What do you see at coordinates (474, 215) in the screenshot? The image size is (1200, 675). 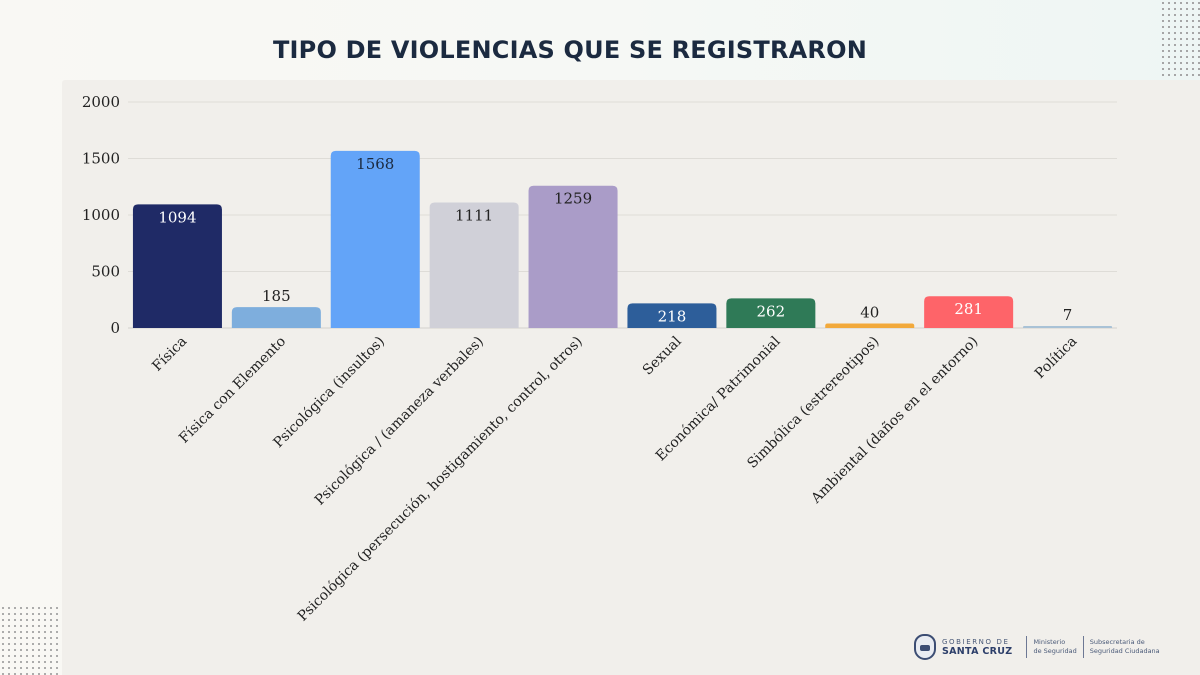 I see `bar-value-label: 1111` at bounding box center [474, 215].